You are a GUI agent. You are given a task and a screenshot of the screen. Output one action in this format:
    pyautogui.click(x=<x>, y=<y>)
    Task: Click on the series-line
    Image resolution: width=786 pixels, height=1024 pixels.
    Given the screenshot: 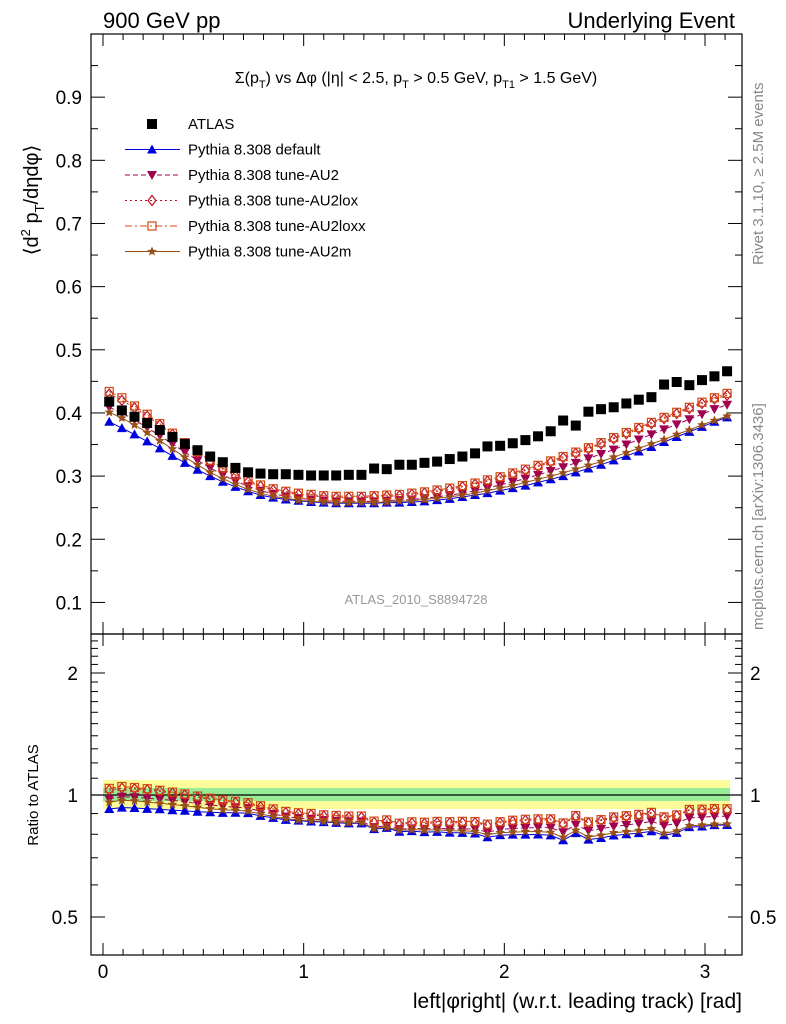 What is the action you would take?
    pyautogui.click(x=418, y=446)
    